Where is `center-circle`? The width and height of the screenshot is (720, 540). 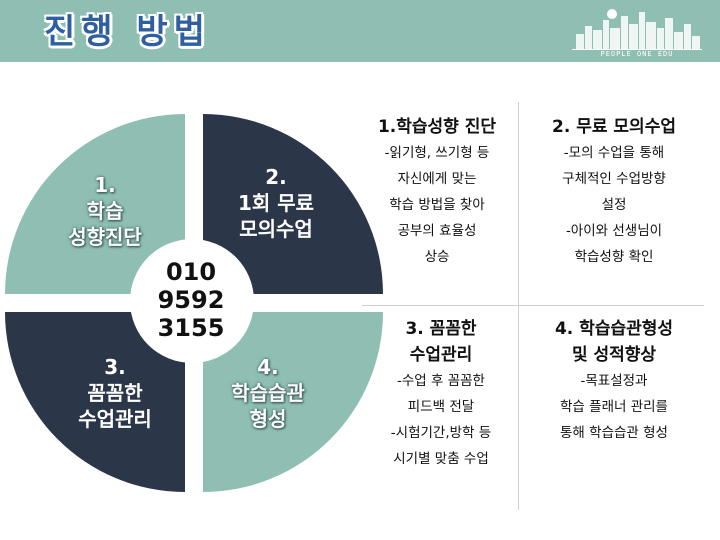
center-circle is located at coordinates (192, 301).